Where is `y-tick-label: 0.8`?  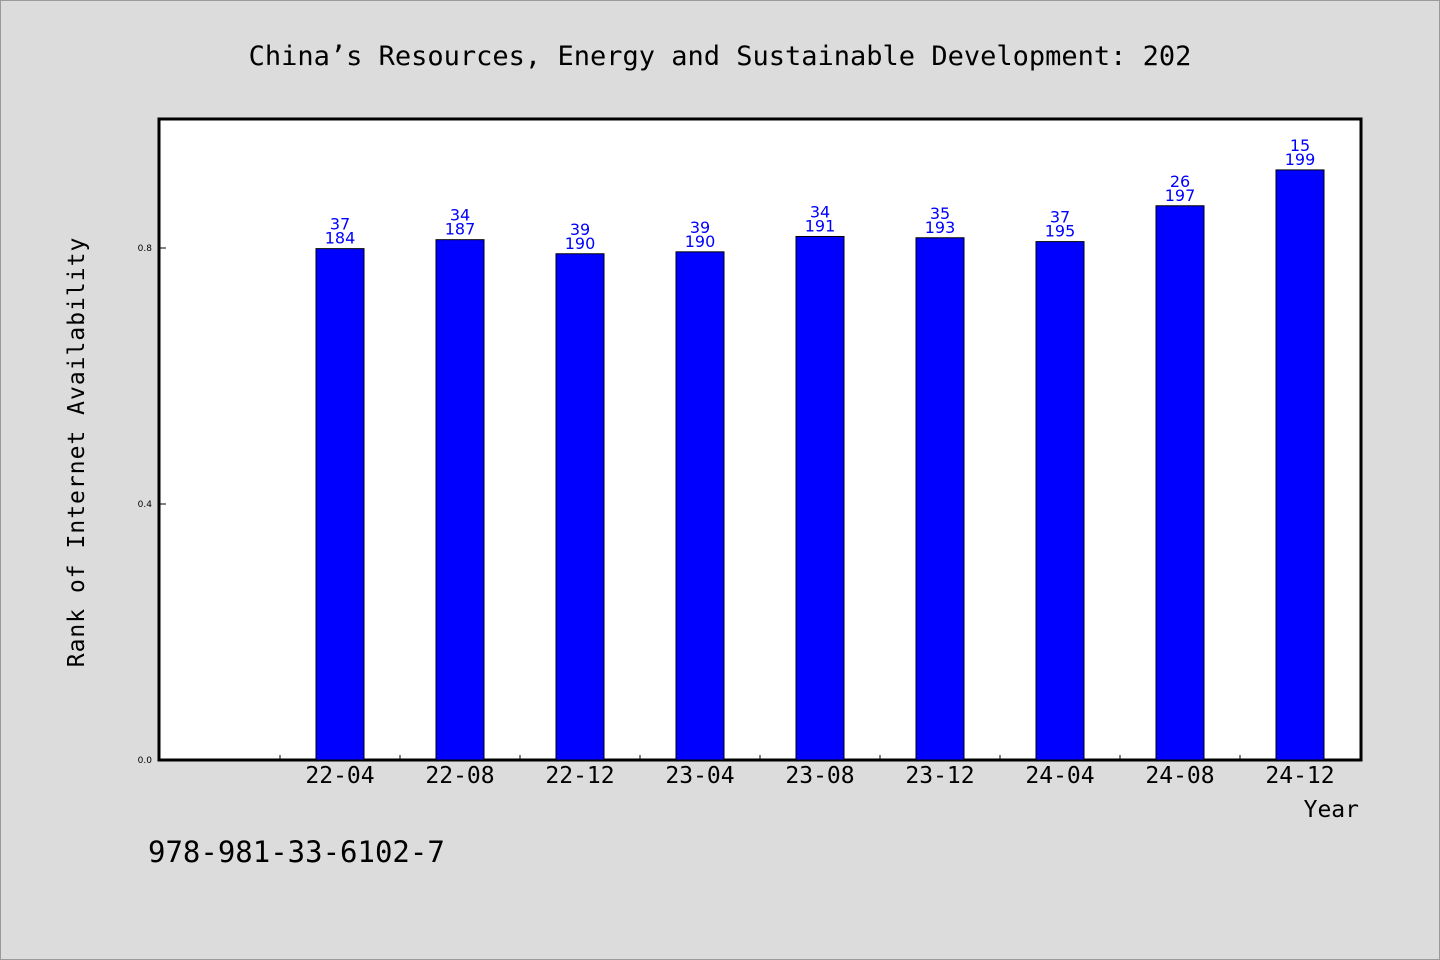 y-tick-label: 0.8 is located at coordinates (145, 249).